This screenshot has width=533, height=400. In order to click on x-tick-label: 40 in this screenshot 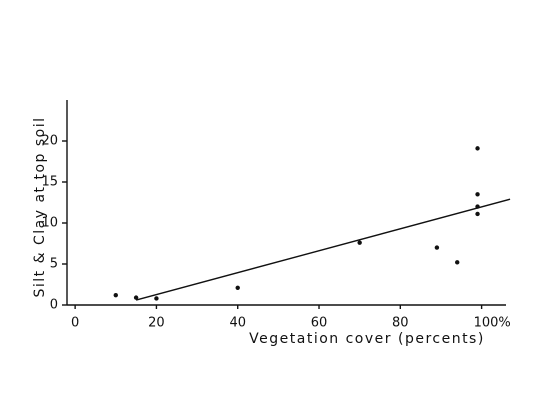, I will do `click(237, 323)`.